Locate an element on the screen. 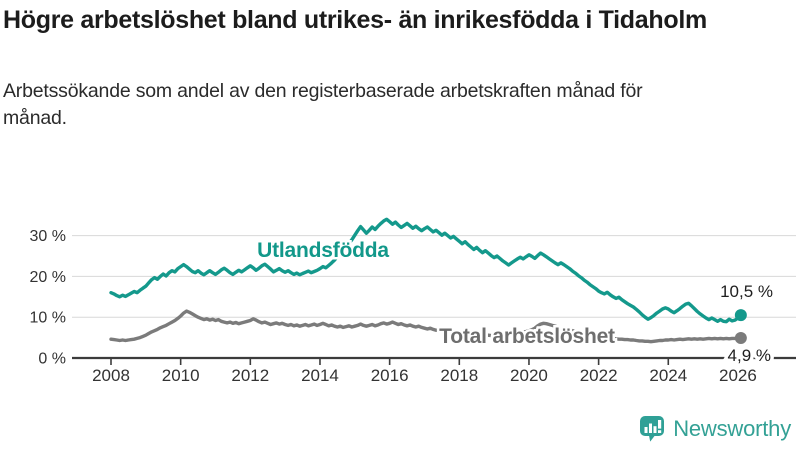 This screenshot has width=800, height=450. x-tick-label-2012: 2012 is located at coordinates (250, 375).